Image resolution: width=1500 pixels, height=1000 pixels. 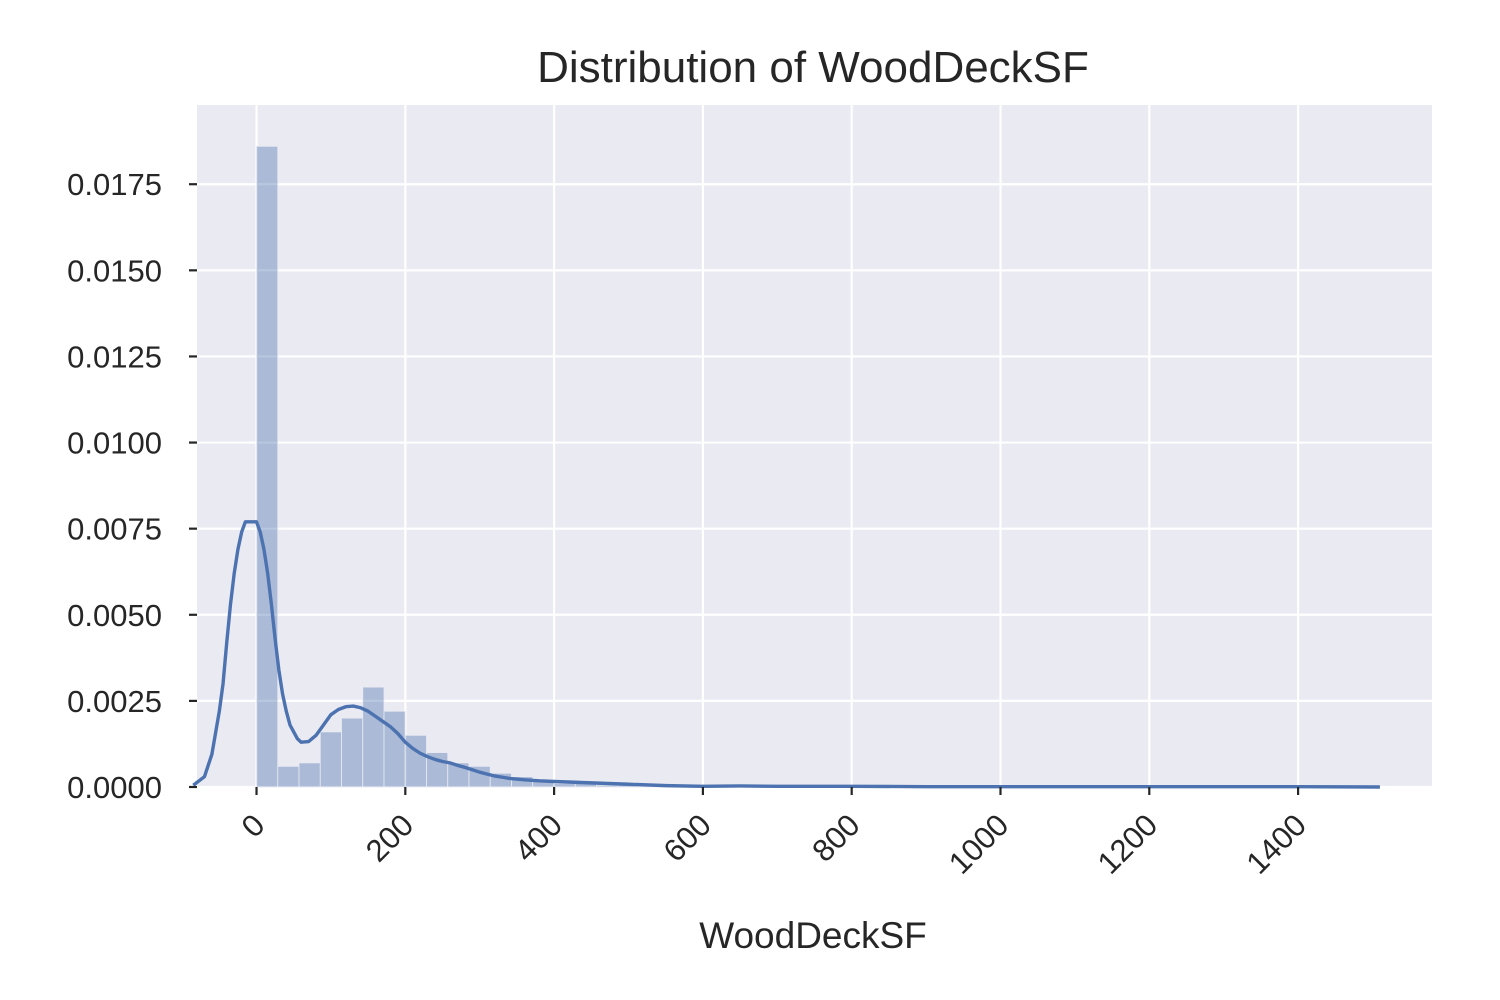 What do you see at coordinates (1277, 844) in the screenshot?
I see `x-tick-label-1400: 1400` at bounding box center [1277, 844].